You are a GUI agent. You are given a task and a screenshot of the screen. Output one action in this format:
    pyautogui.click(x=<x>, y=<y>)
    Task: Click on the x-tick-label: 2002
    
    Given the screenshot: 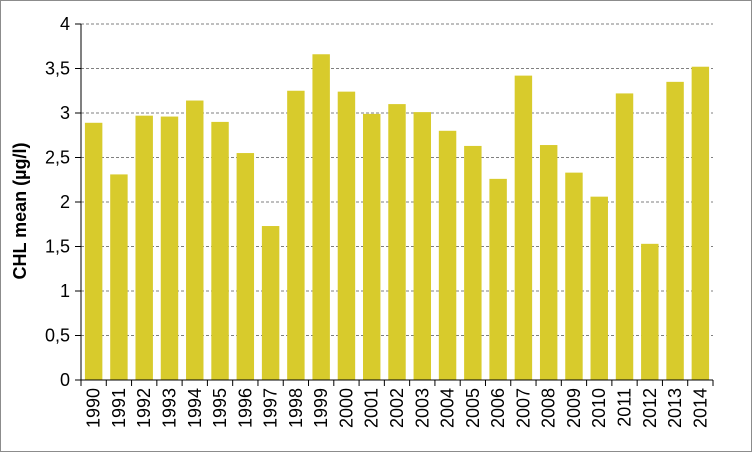 What is the action you would take?
    pyautogui.click(x=397, y=408)
    